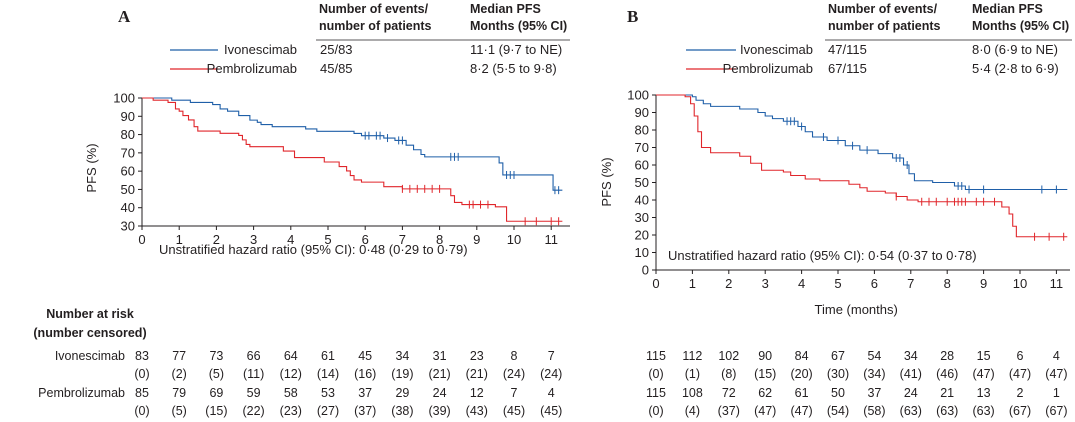 This screenshot has height=422, width=1075. What do you see at coordinates (645, 270) in the screenshot?
I see `y-tick-label: 0` at bounding box center [645, 270].